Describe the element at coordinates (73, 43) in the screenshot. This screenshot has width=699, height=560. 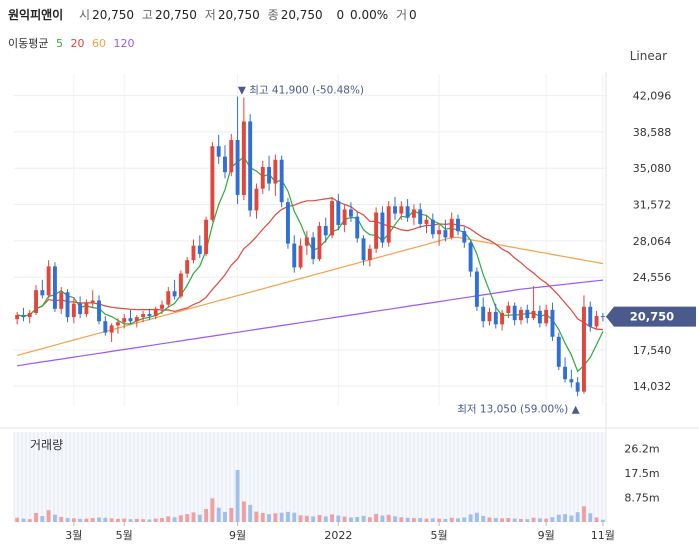
I see `ma-legend: 이동평균 5 20 60 120` at that location.